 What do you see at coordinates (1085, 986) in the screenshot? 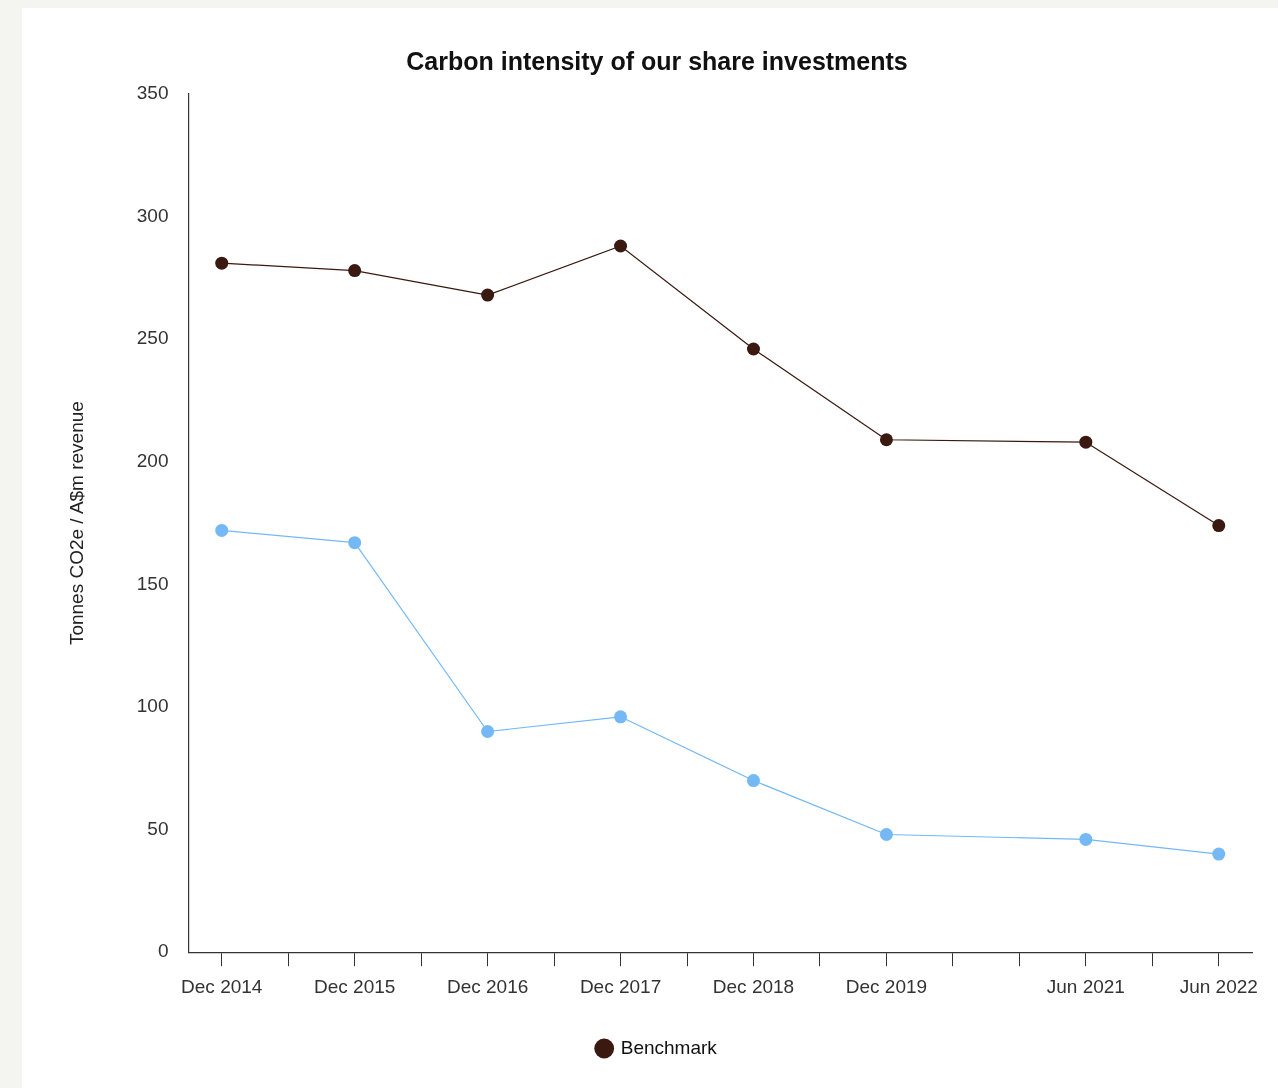
I see `x-tick-label: Jun 2021` at bounding box center [1085, 986].